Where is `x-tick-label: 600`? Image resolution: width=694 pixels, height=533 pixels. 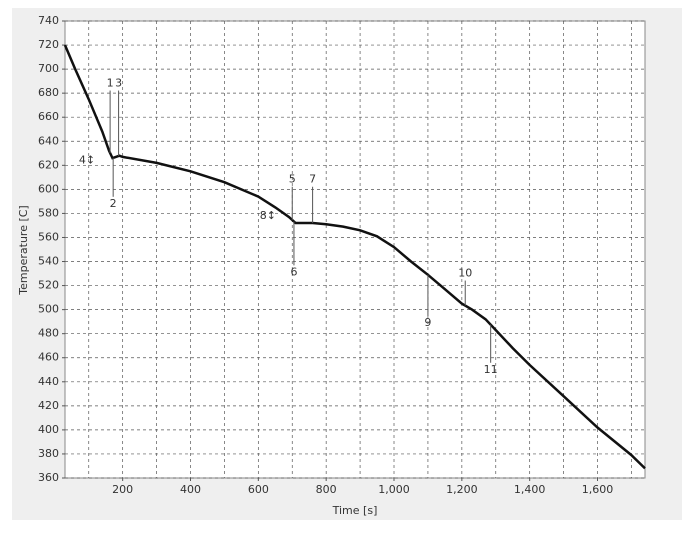
x-tick-label: 600 is located at coordinates (258, 489).